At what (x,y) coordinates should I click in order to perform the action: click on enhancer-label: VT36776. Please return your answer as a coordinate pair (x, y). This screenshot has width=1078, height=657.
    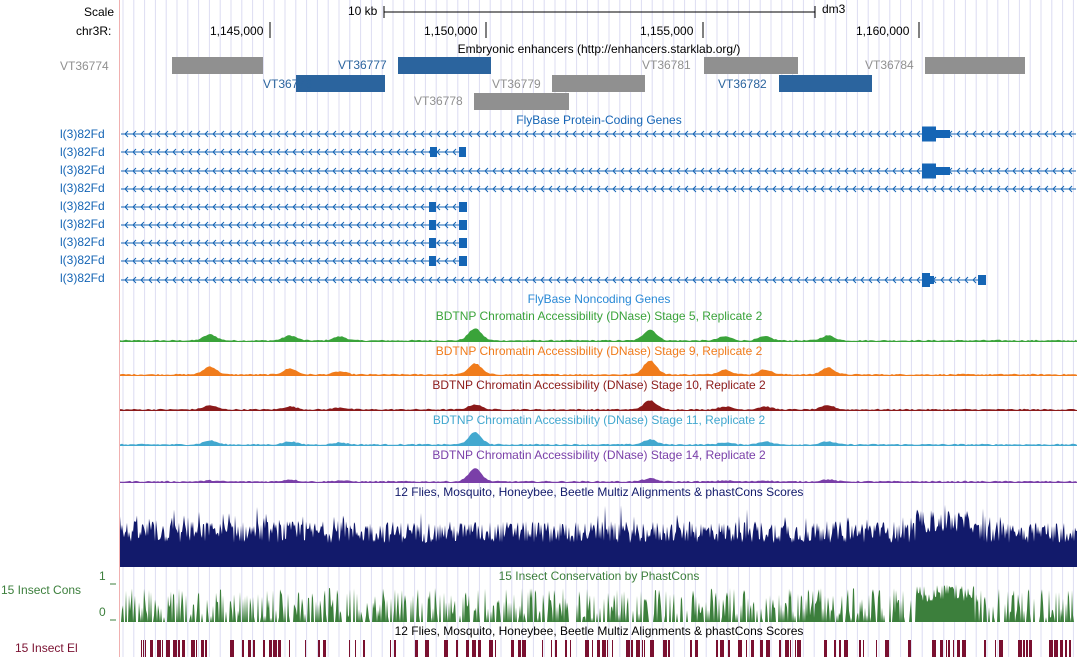
    Looking at the image, I should click on (287, 84).